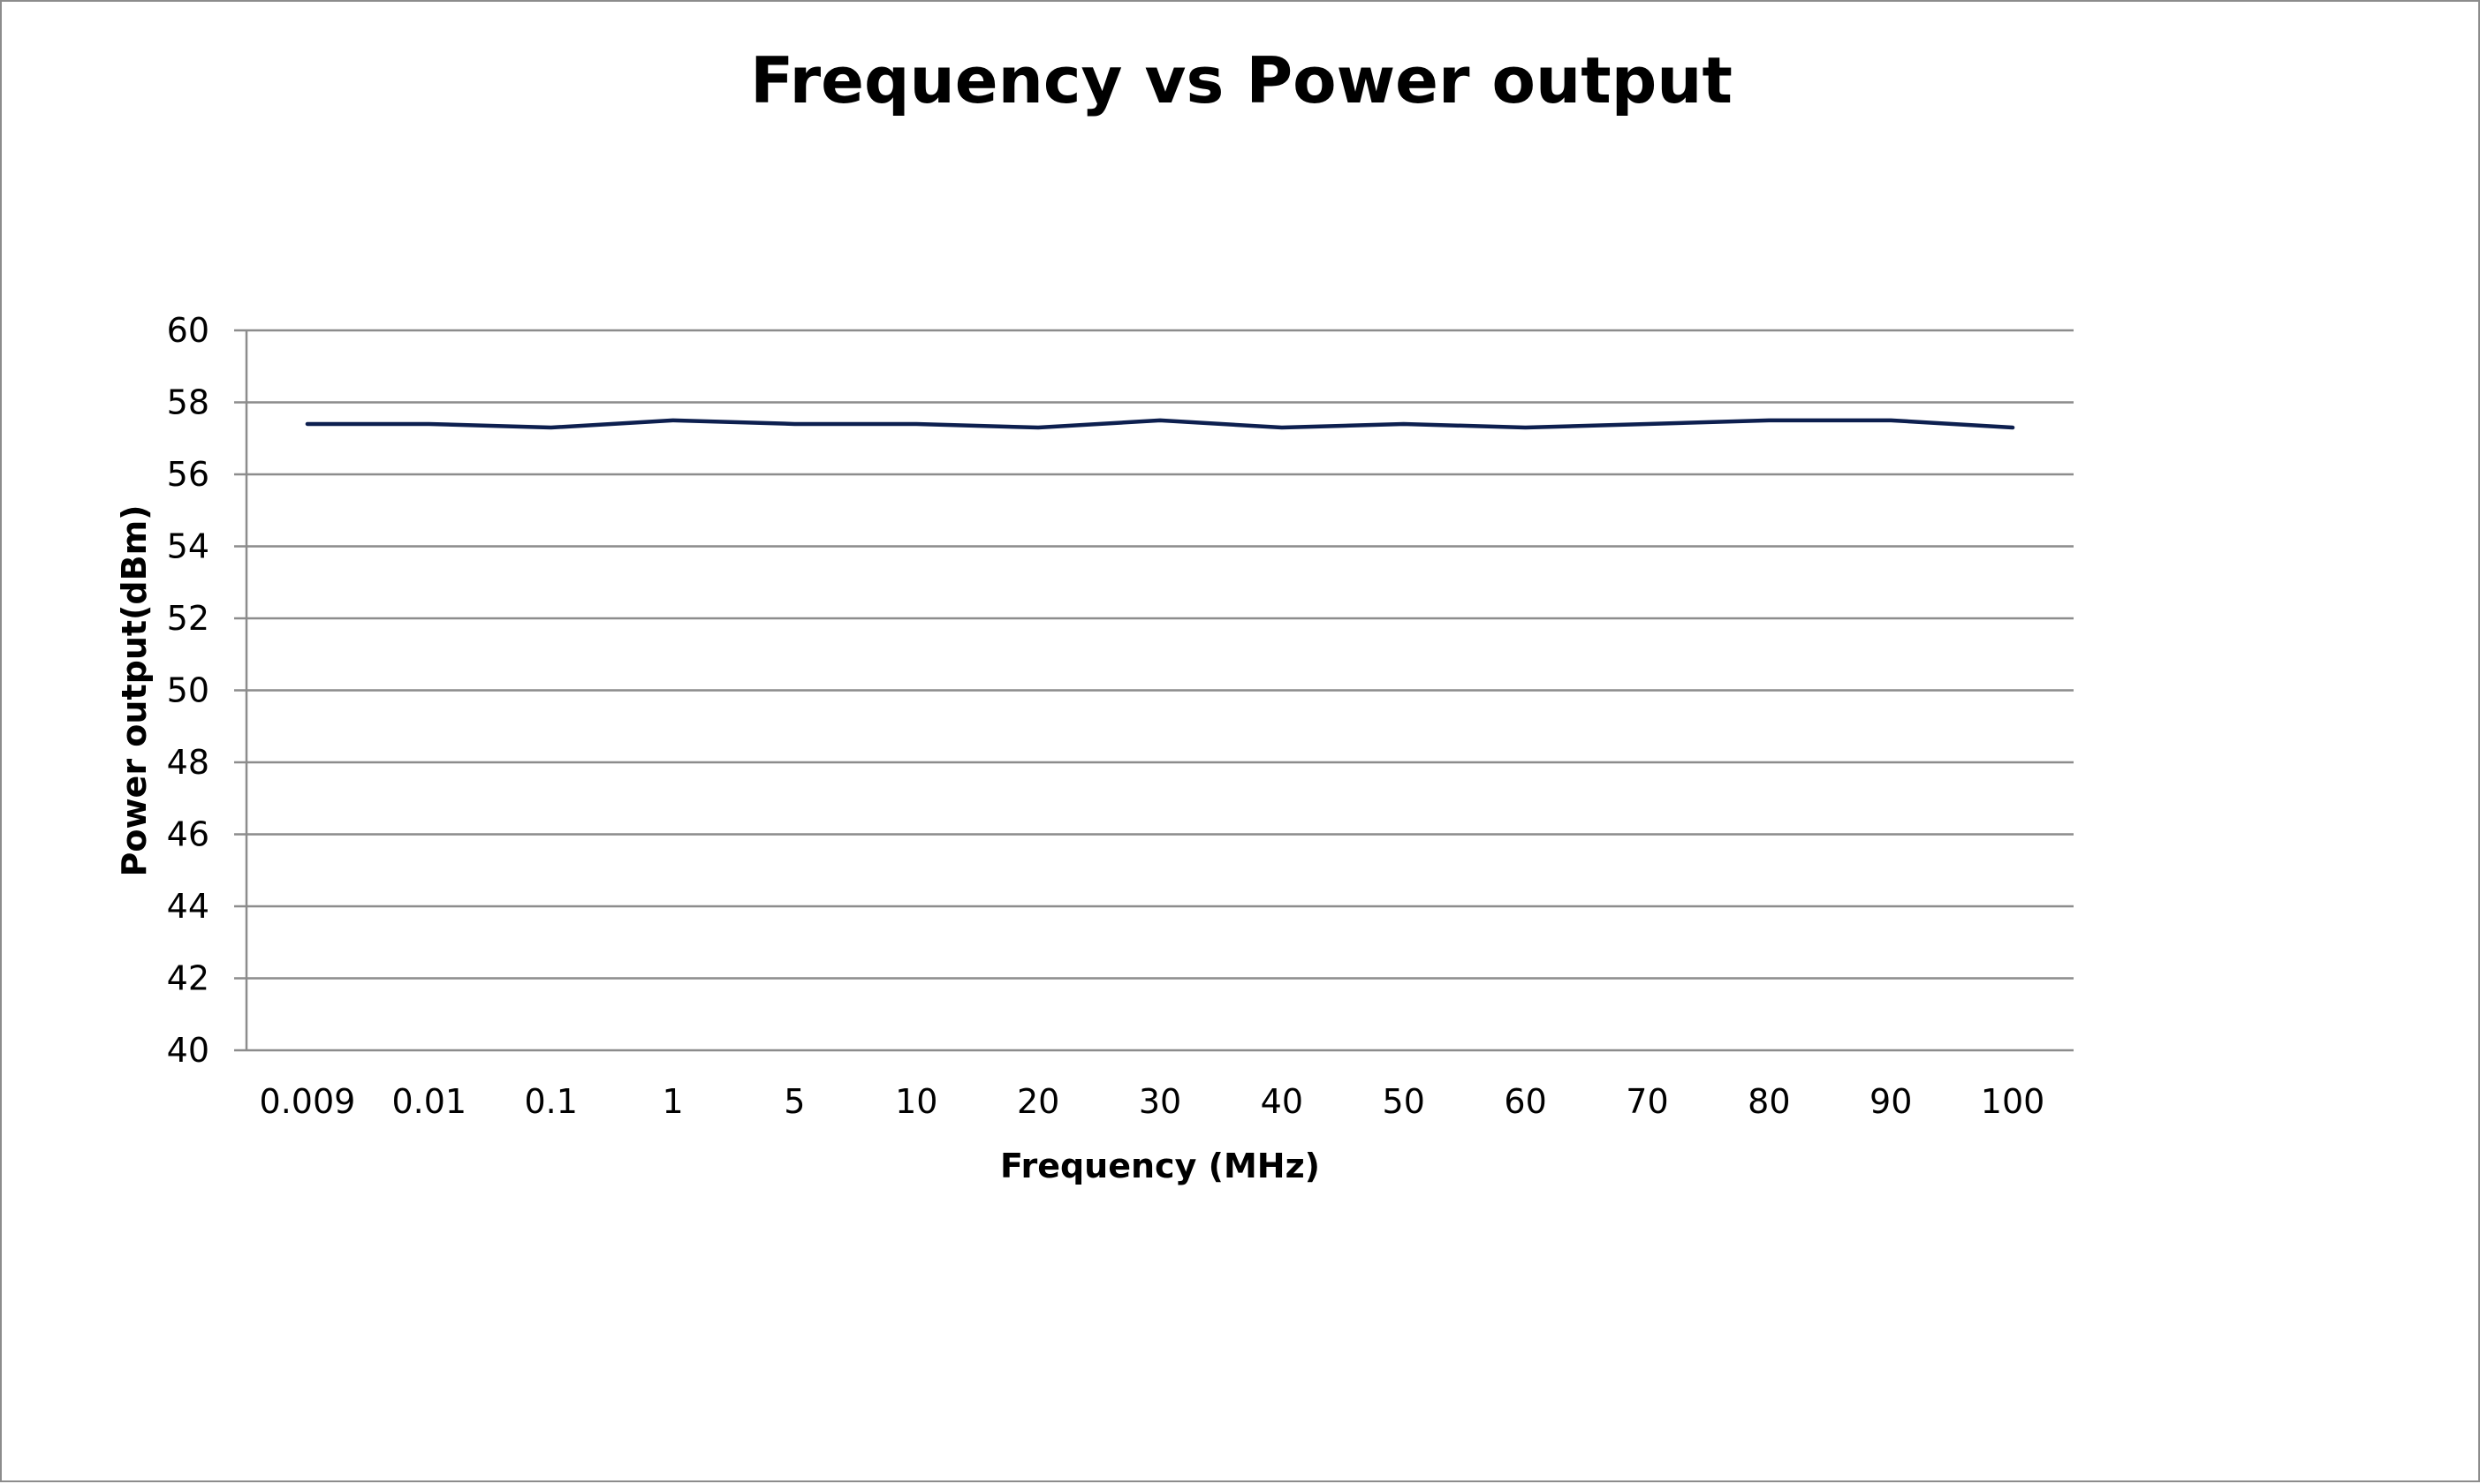 This screenshot has height=1484, width=2480. Describe the element at coordinates (188, 402) in the screenshot. I see `y-tick-label: 58` at that location.